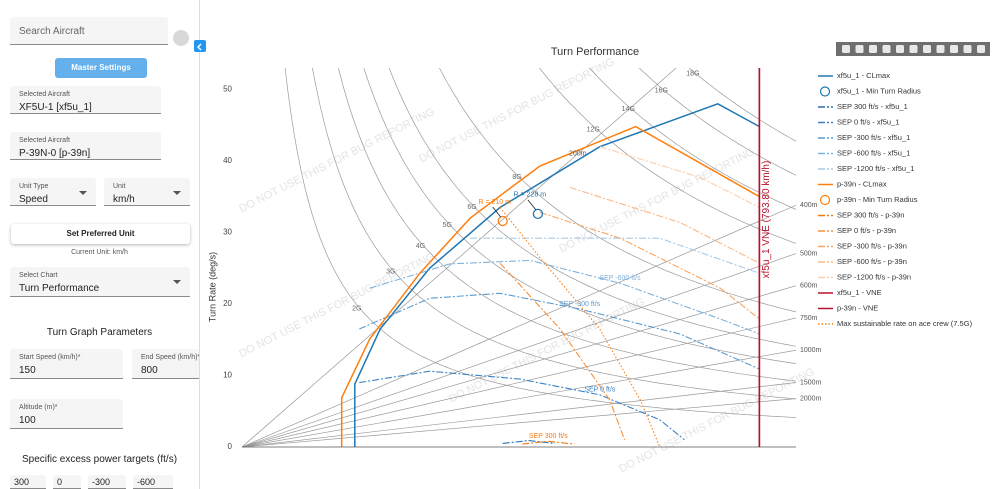 This screenshot has width=999, height=489. What do you see at coordinates (66, 414) in the screenshot?
I see `altitude-field: Altitude (m)* 100` at bounding box center [66, 414].